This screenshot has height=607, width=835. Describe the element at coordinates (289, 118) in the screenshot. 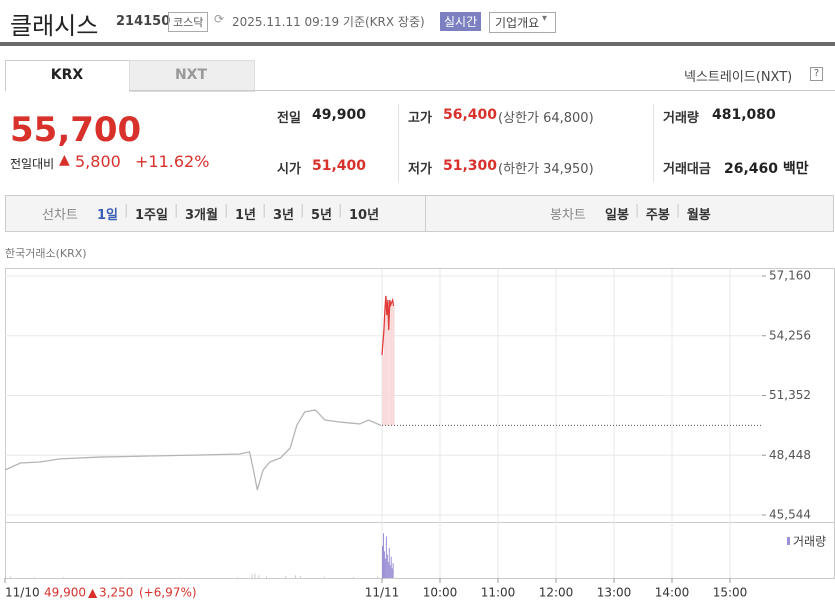

I see `stat-label: 전일` at that location.